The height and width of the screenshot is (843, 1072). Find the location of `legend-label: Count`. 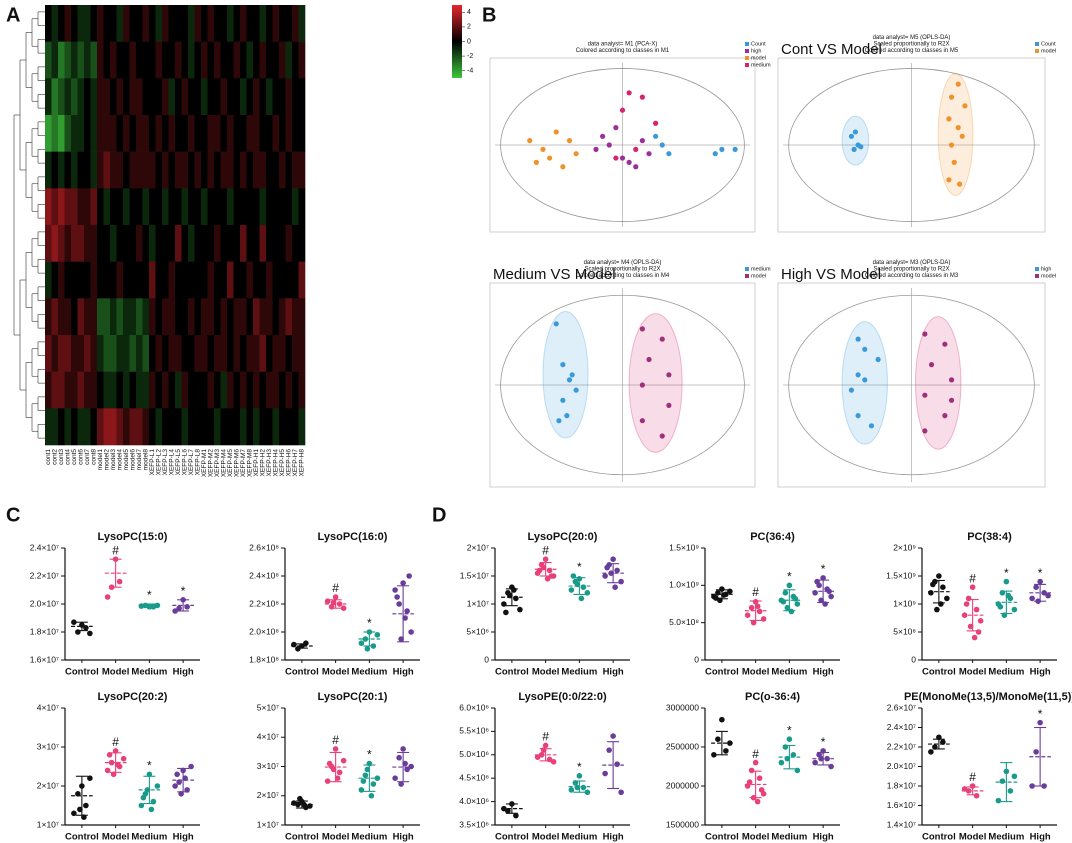

legend-label: Count is located at coordinates (1048, 44).